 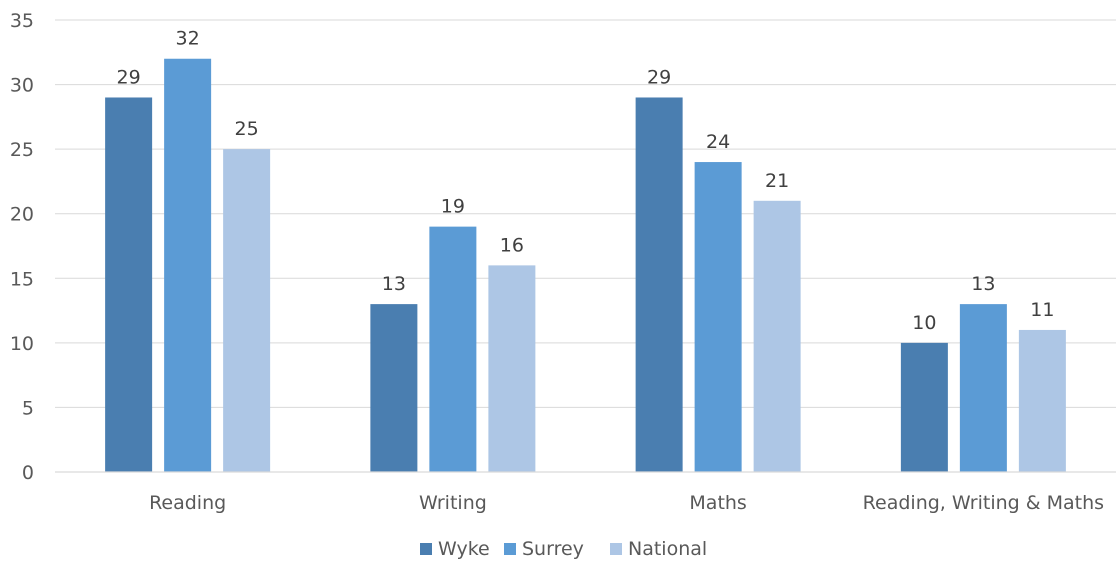 What do you see at coordinates (22, 247) in the screenshot?
I see `y-axis-tick-labels: 0 5 10 15 20 25 30 35` at bounding box center [22, 247].